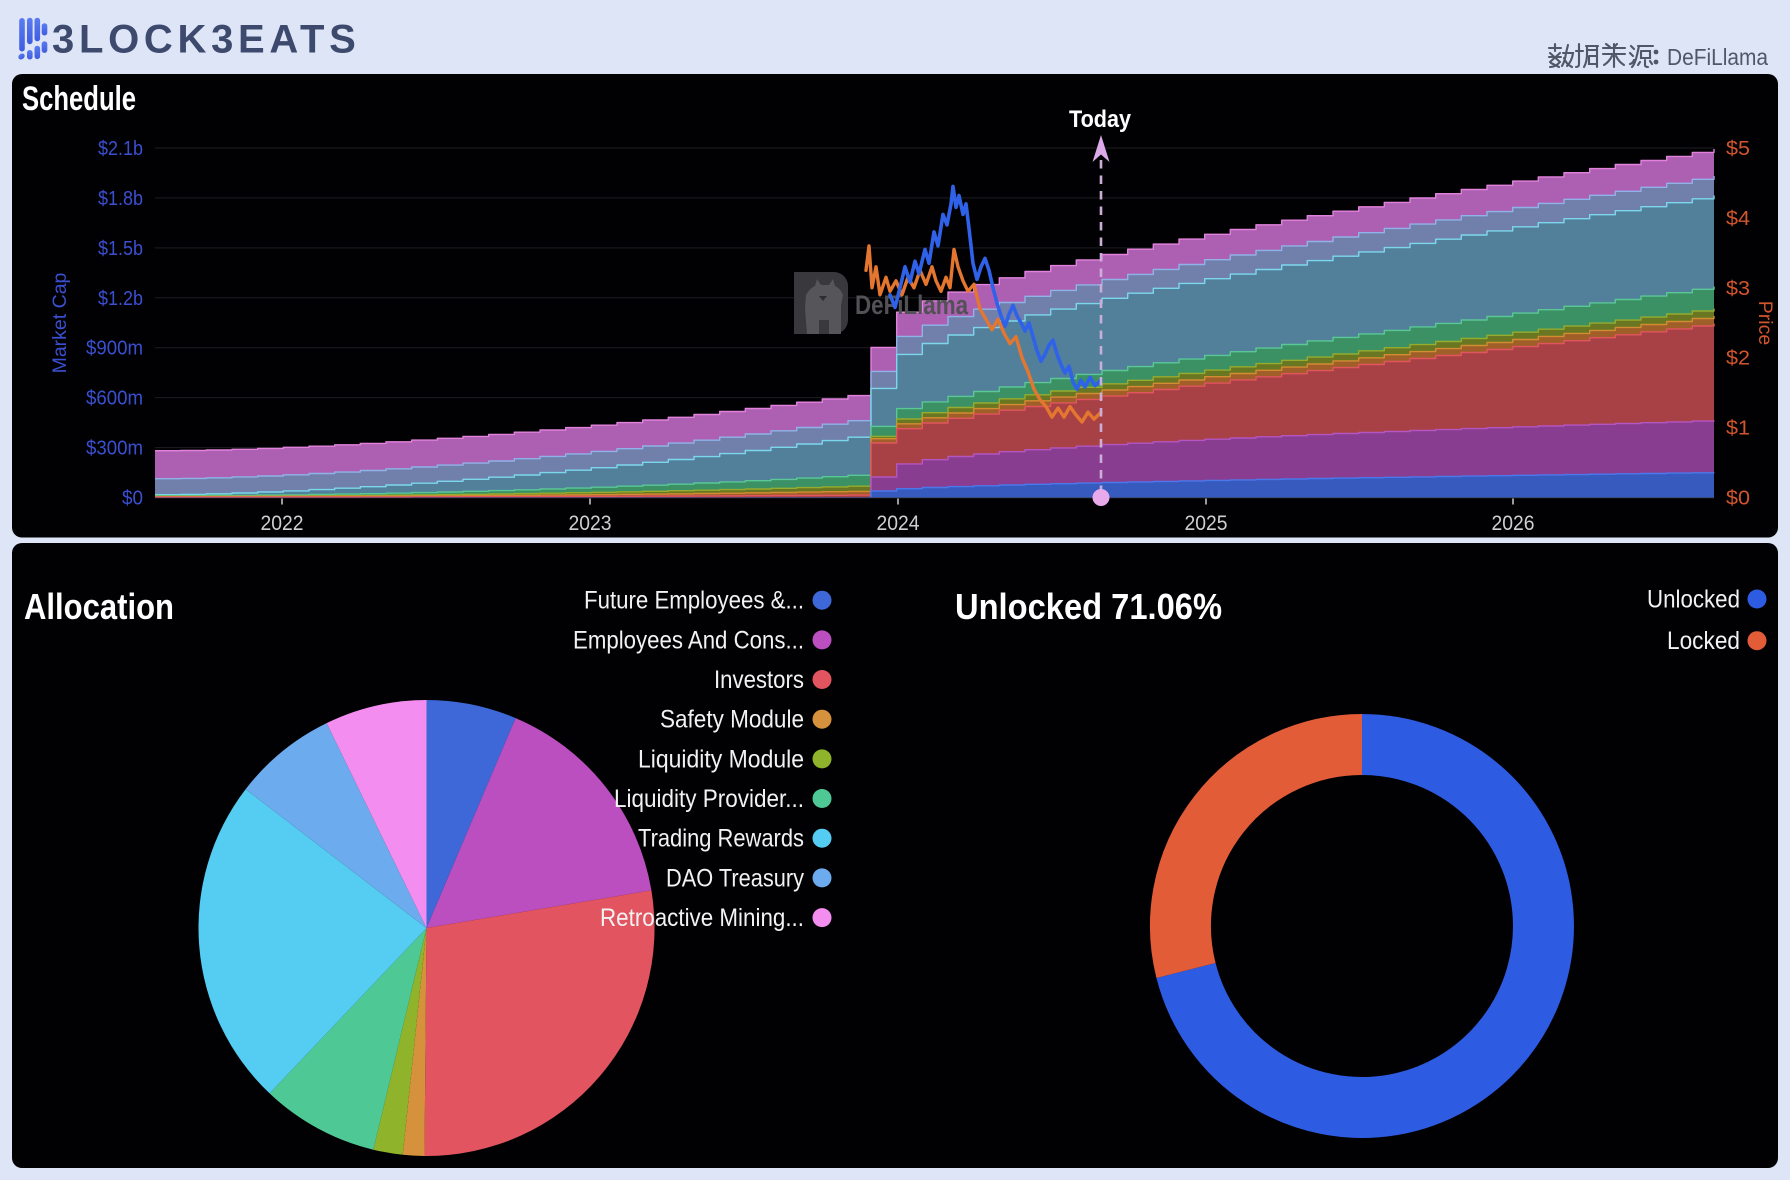  I want to click on svg-text: DAO Treasury, so click(735, 878).